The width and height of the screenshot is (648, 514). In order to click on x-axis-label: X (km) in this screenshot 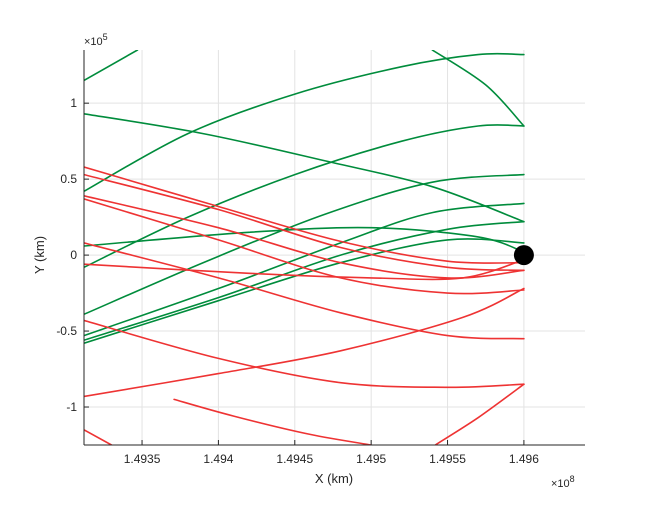, I will do `click(334, 478)`.